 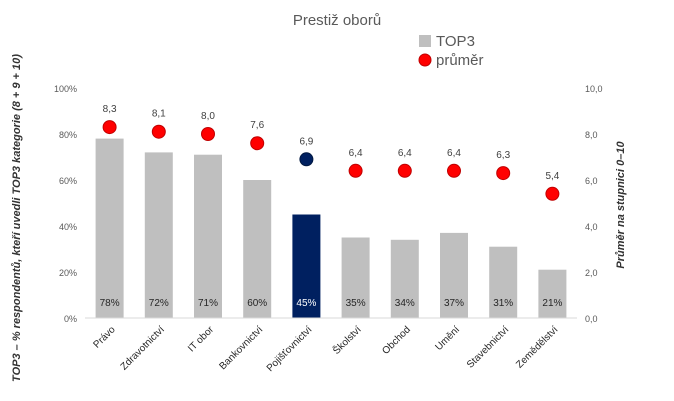 What do you see at coordinates (396, 340) in the screenshot?
I see `category-label: Obchod` at bounding box center [396, 340].